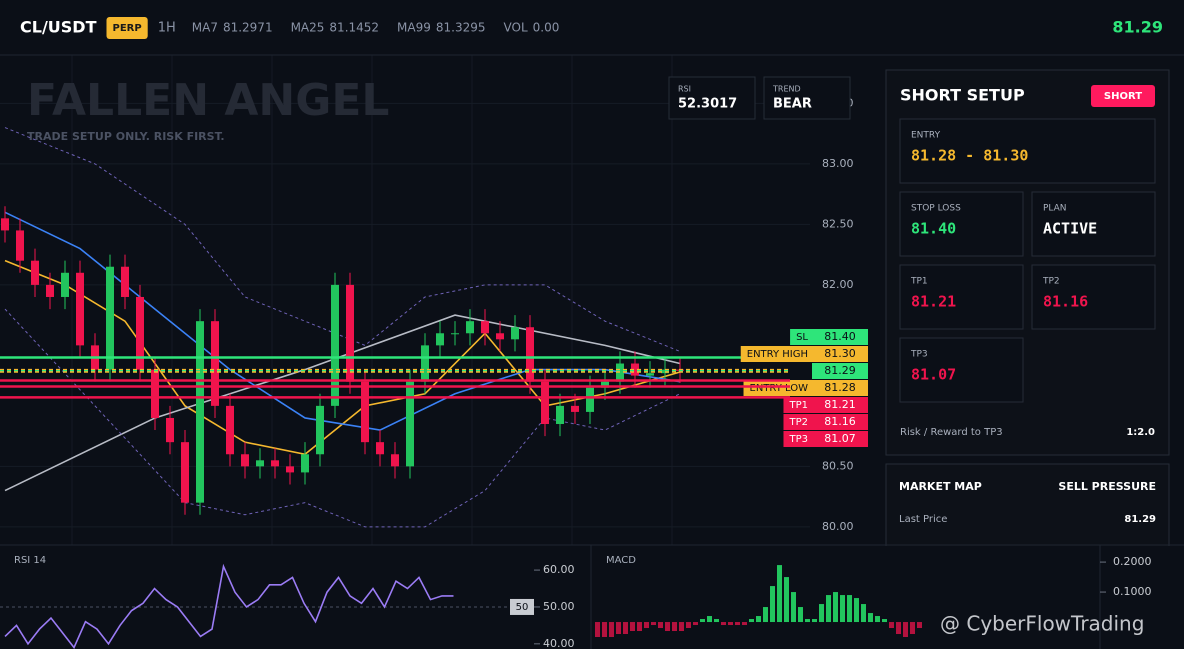 This screenshot has width=1184, height=649. I want to click on stat-value: 52.3017, so click(707, 104).